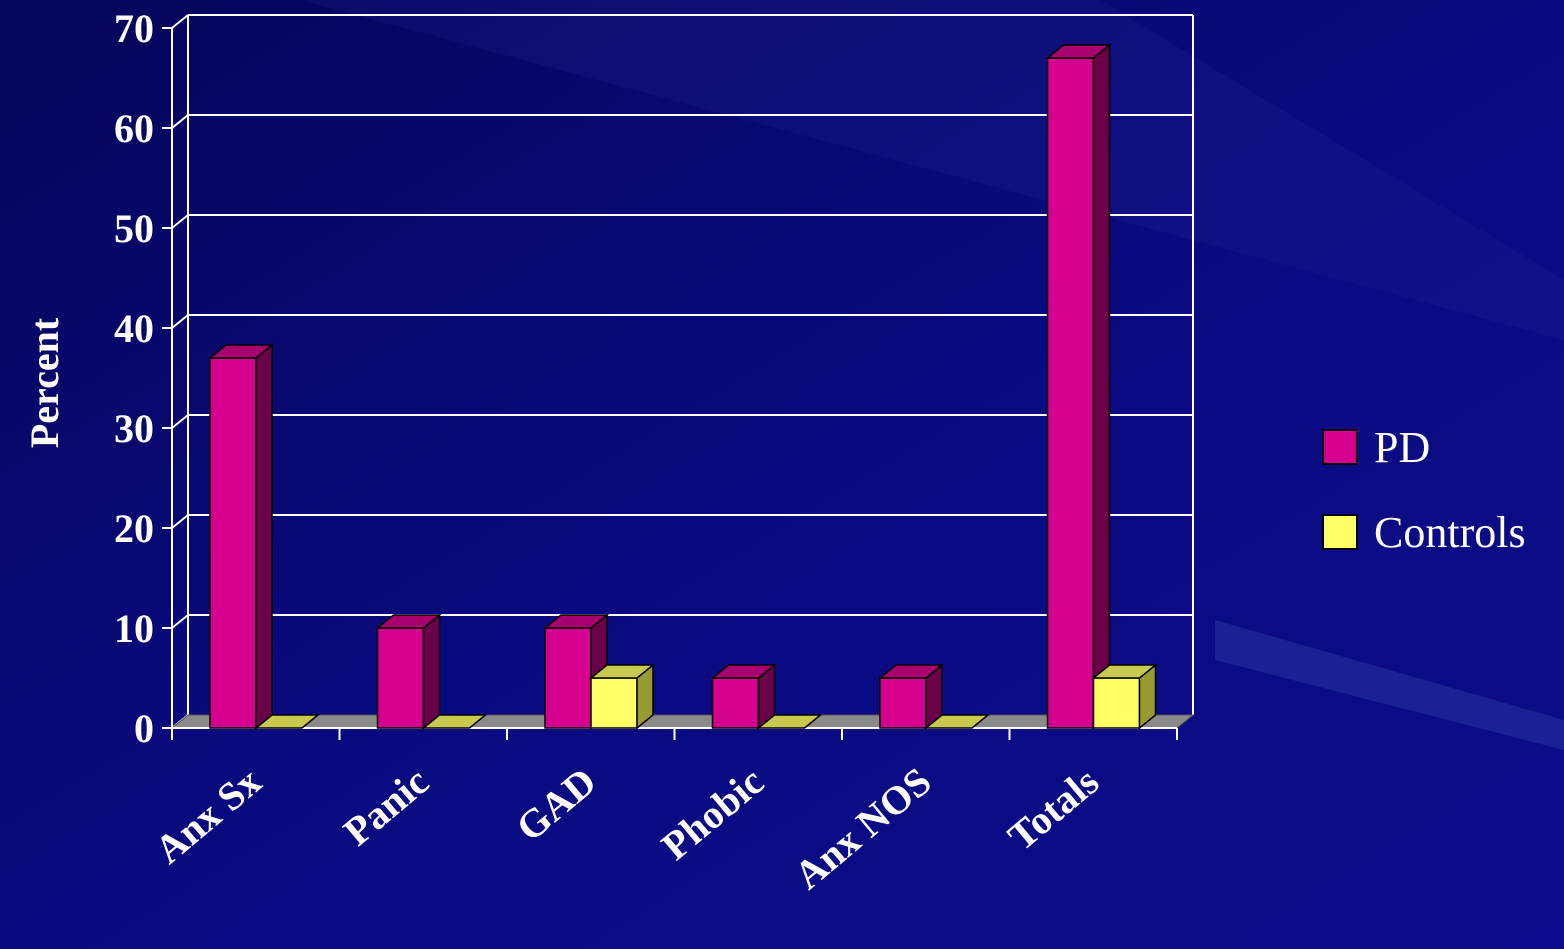 The height and width of the screenshot is (949, 1564). I want to click on y-tick-label: 70, so click(134, 28).